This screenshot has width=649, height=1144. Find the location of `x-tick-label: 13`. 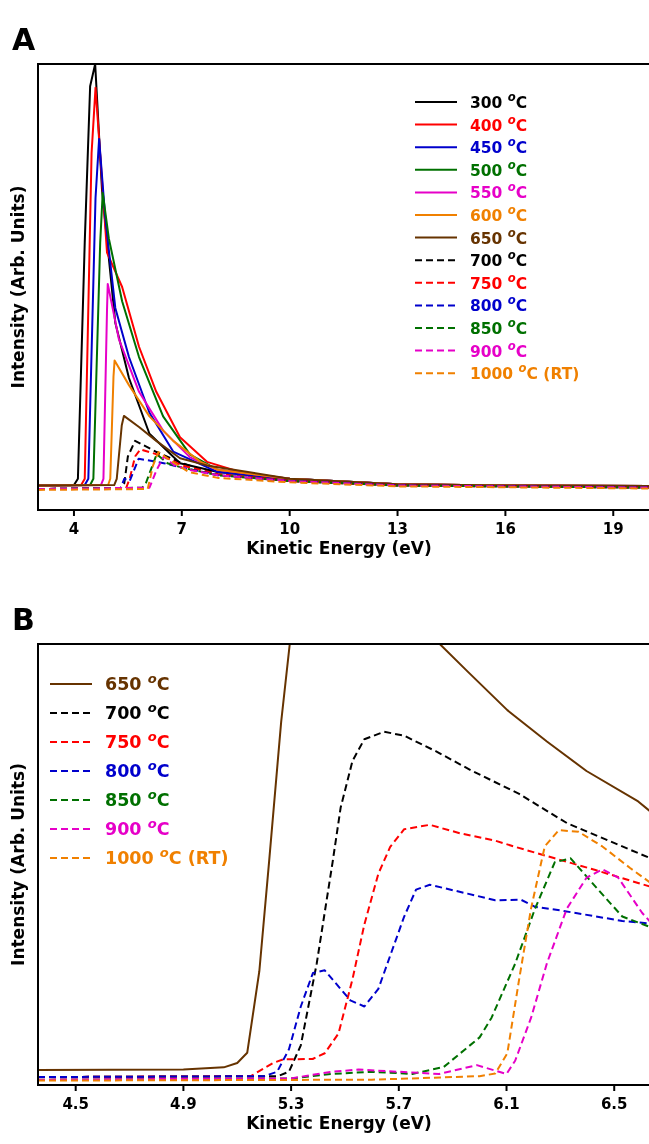

x-tick-label: 13 is located at coordinates (397, 529).